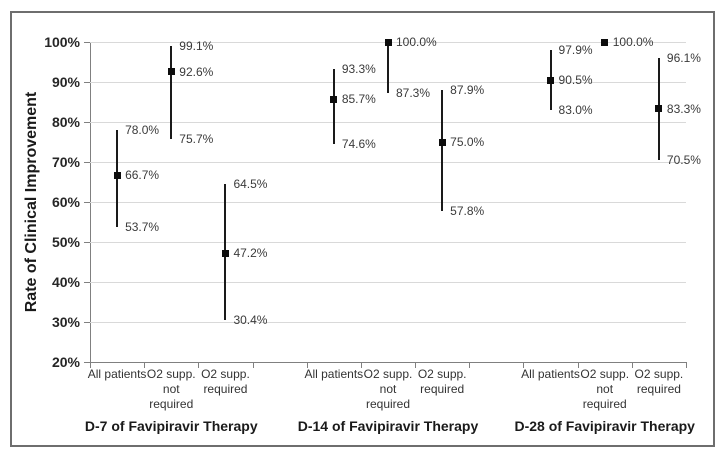 Image resolution: width=722 pixels, height=457 pixels. What do you see at coordinates (467, 210) in the screenshot?
I see `ci-low-label: 57.8%` at bounding box center [467, 210].